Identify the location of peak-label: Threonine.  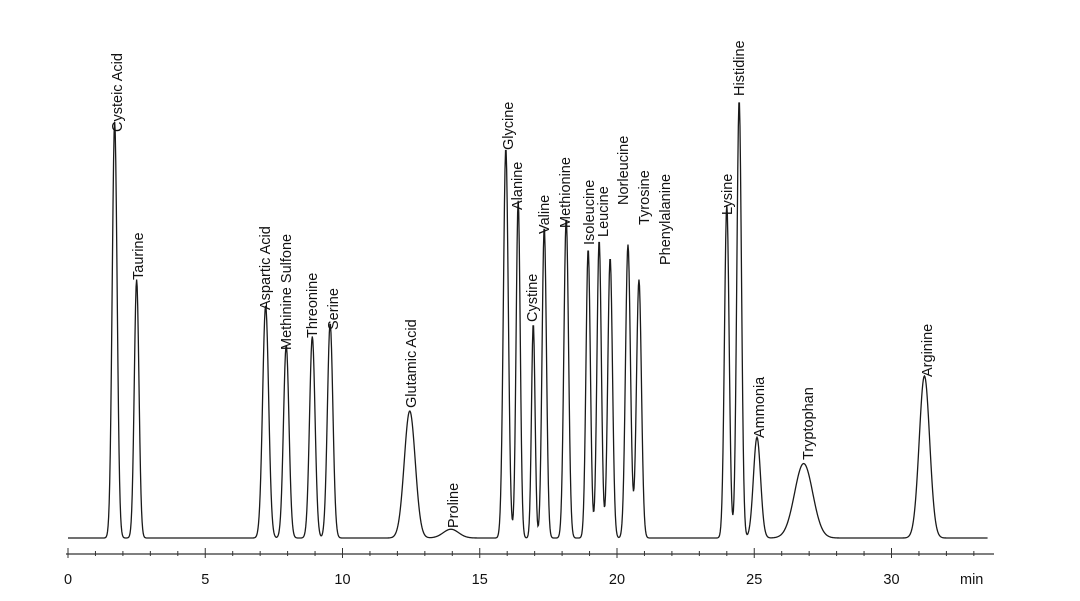
(313, 305).